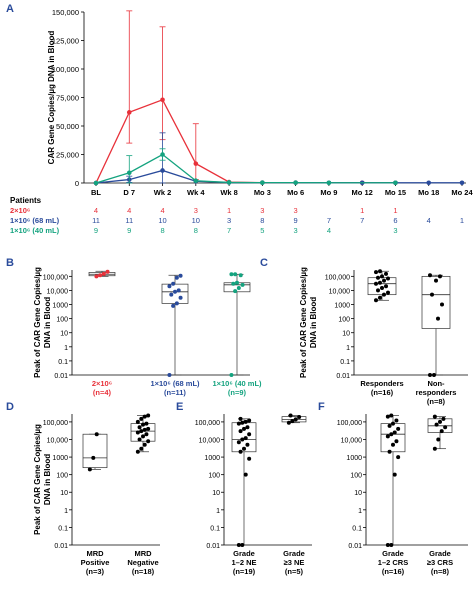 This screenshot has width=474, height=595. What do you see at coordinates (65, 12) in the screenshot?
I see `y-tick-label-a: 150,000` at bounding box center [65, 12].